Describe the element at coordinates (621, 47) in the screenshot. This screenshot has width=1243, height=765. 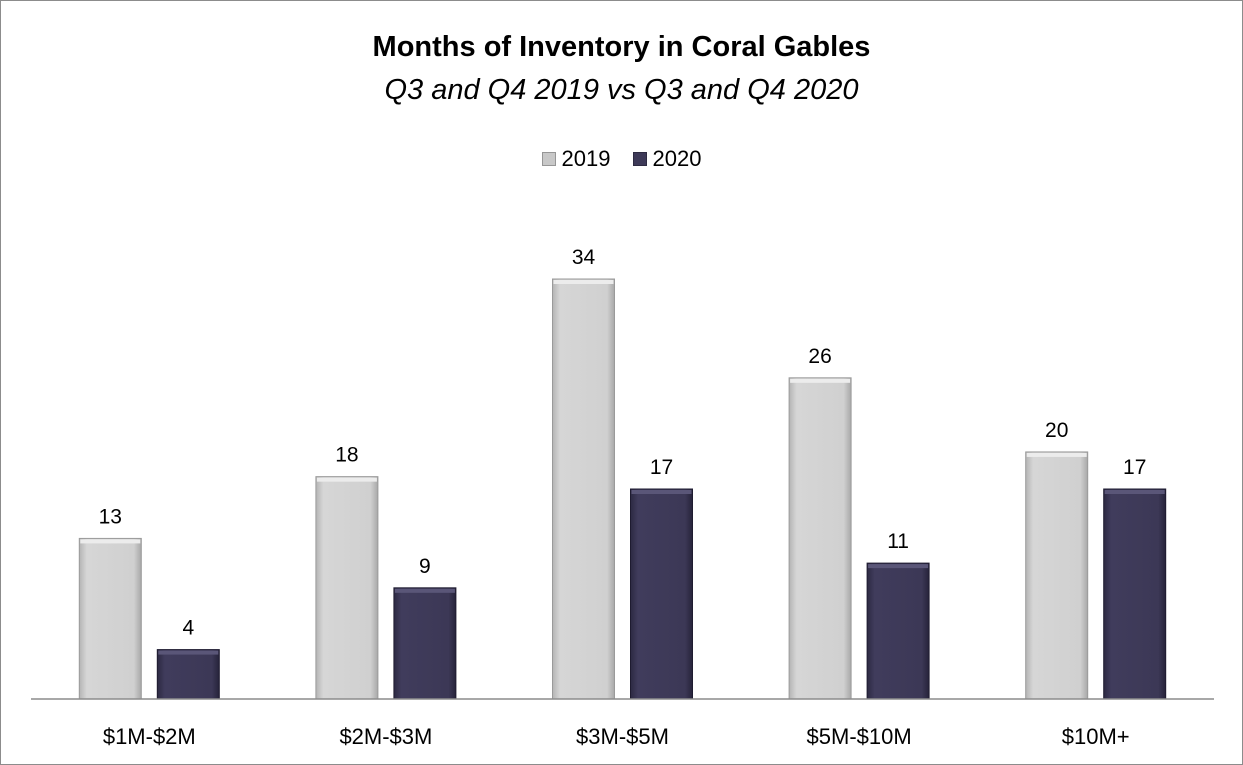
I see `chart-title: Months of Inventory in Coral Gables` at that location.